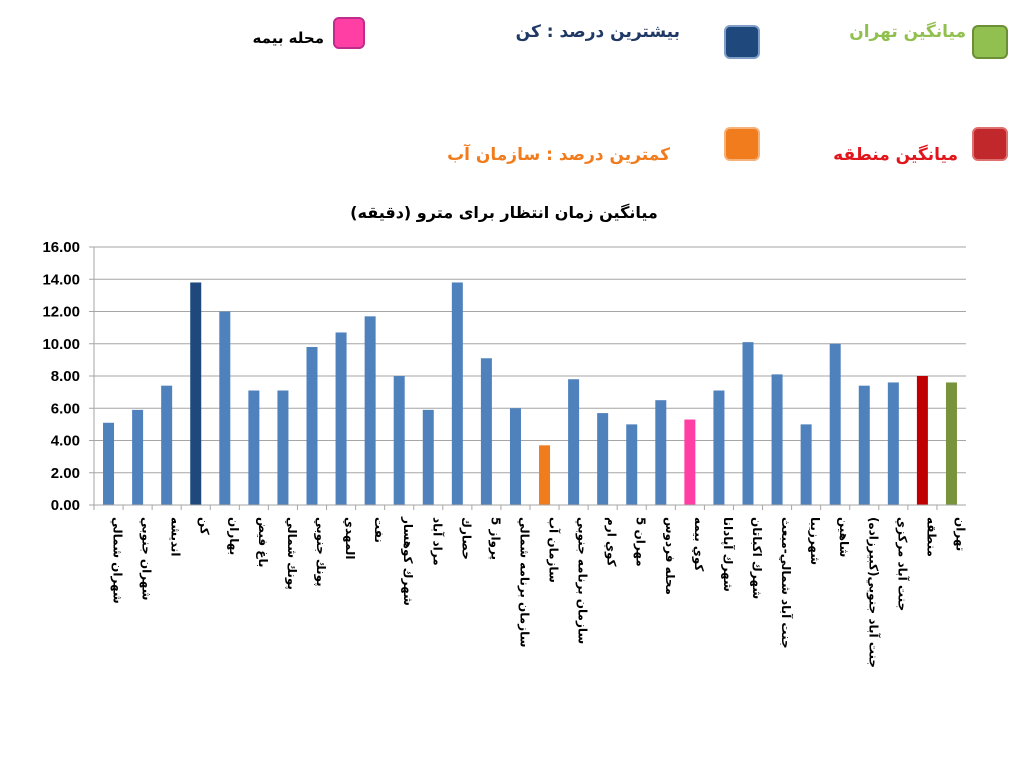  Describe the element at coordinates (990, 144) in the screenshot. I see `legend-region-swatch` at that location.